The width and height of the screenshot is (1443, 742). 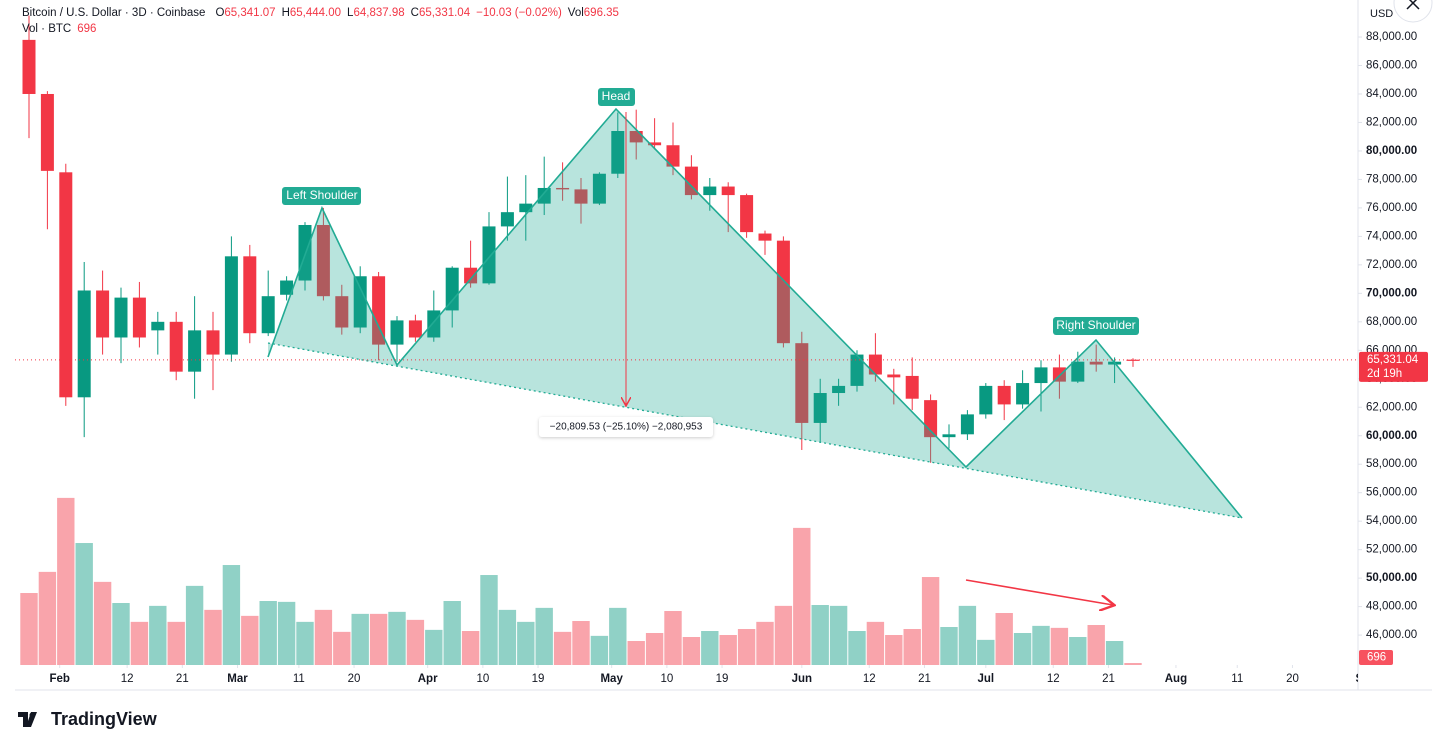 What do you see at coordinates (1237, 679) in the screenshot?
I see `x-tick-label: 11` at bounding box center [1237, 679].